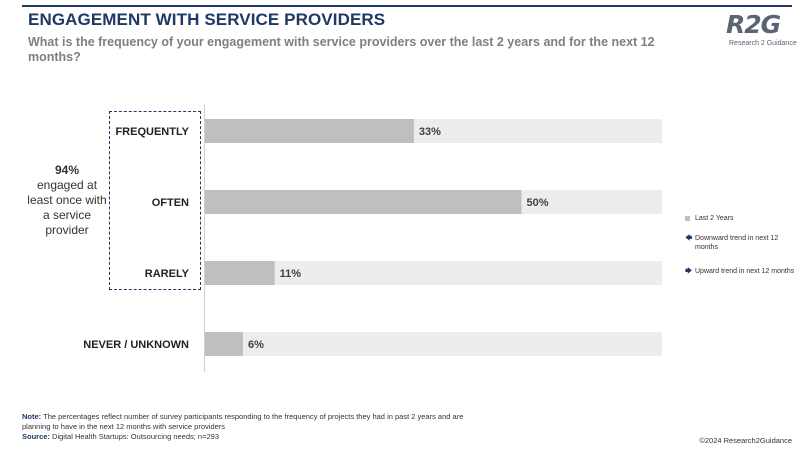 Image resolution: width=800 pixels, height=450 pixels. What do you see at coordinates (689, 271) in the screenshot?
I see `arrow-right-icon: 🡆` at bounding box center [689, 271].